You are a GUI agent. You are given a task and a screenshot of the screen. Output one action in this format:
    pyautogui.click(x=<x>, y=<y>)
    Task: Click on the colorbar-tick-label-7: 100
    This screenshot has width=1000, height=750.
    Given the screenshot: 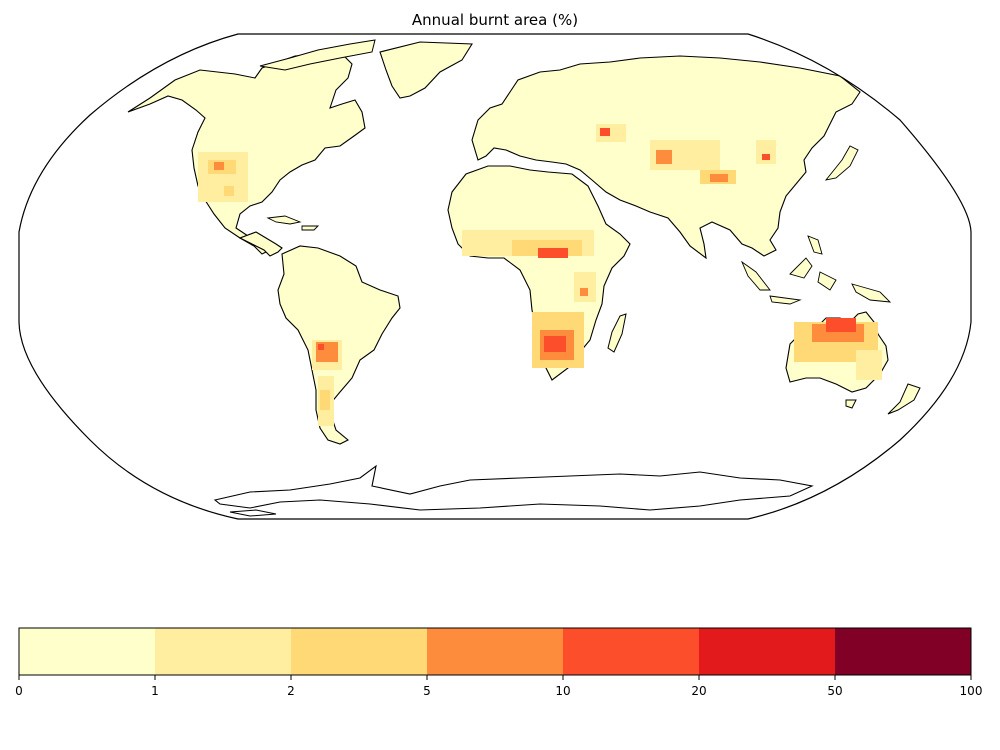 What is the action you would take?
    pyautogui.click(x=971, y=691)
    